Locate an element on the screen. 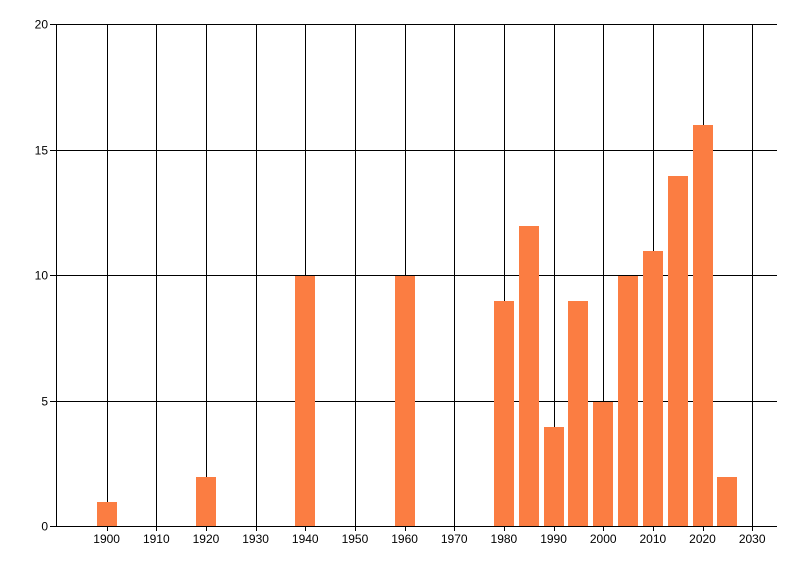  x-tick-label: 1900 is located at coordinates (106, 539).